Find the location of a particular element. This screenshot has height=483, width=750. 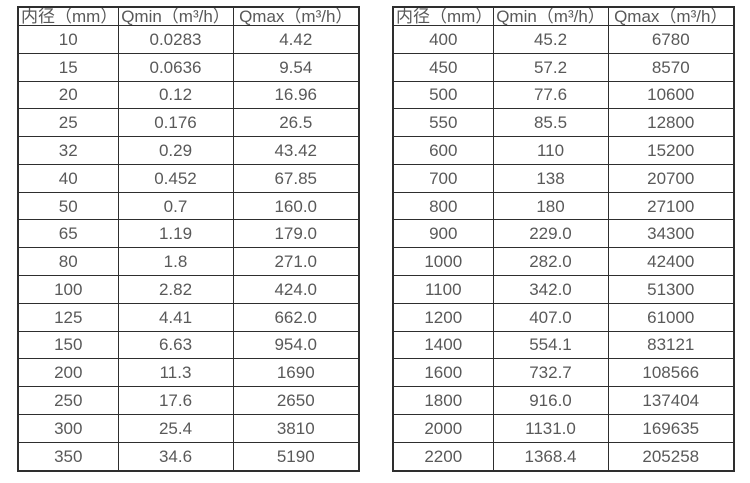

table-cell: 2000 is located at coordinates (443, 428).